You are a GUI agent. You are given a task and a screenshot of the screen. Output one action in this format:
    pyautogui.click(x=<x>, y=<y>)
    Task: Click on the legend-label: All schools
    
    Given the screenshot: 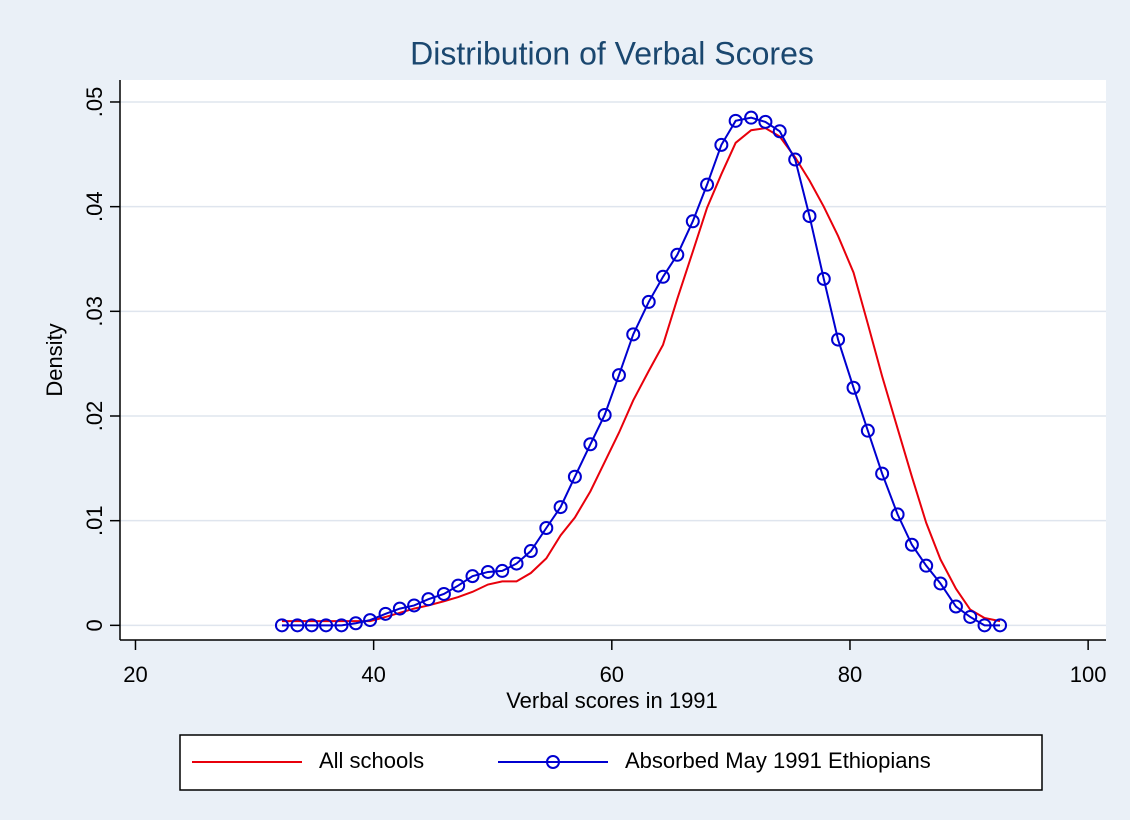 What is the action you would take?
    pyautogui.click(x=371, y=760)
    